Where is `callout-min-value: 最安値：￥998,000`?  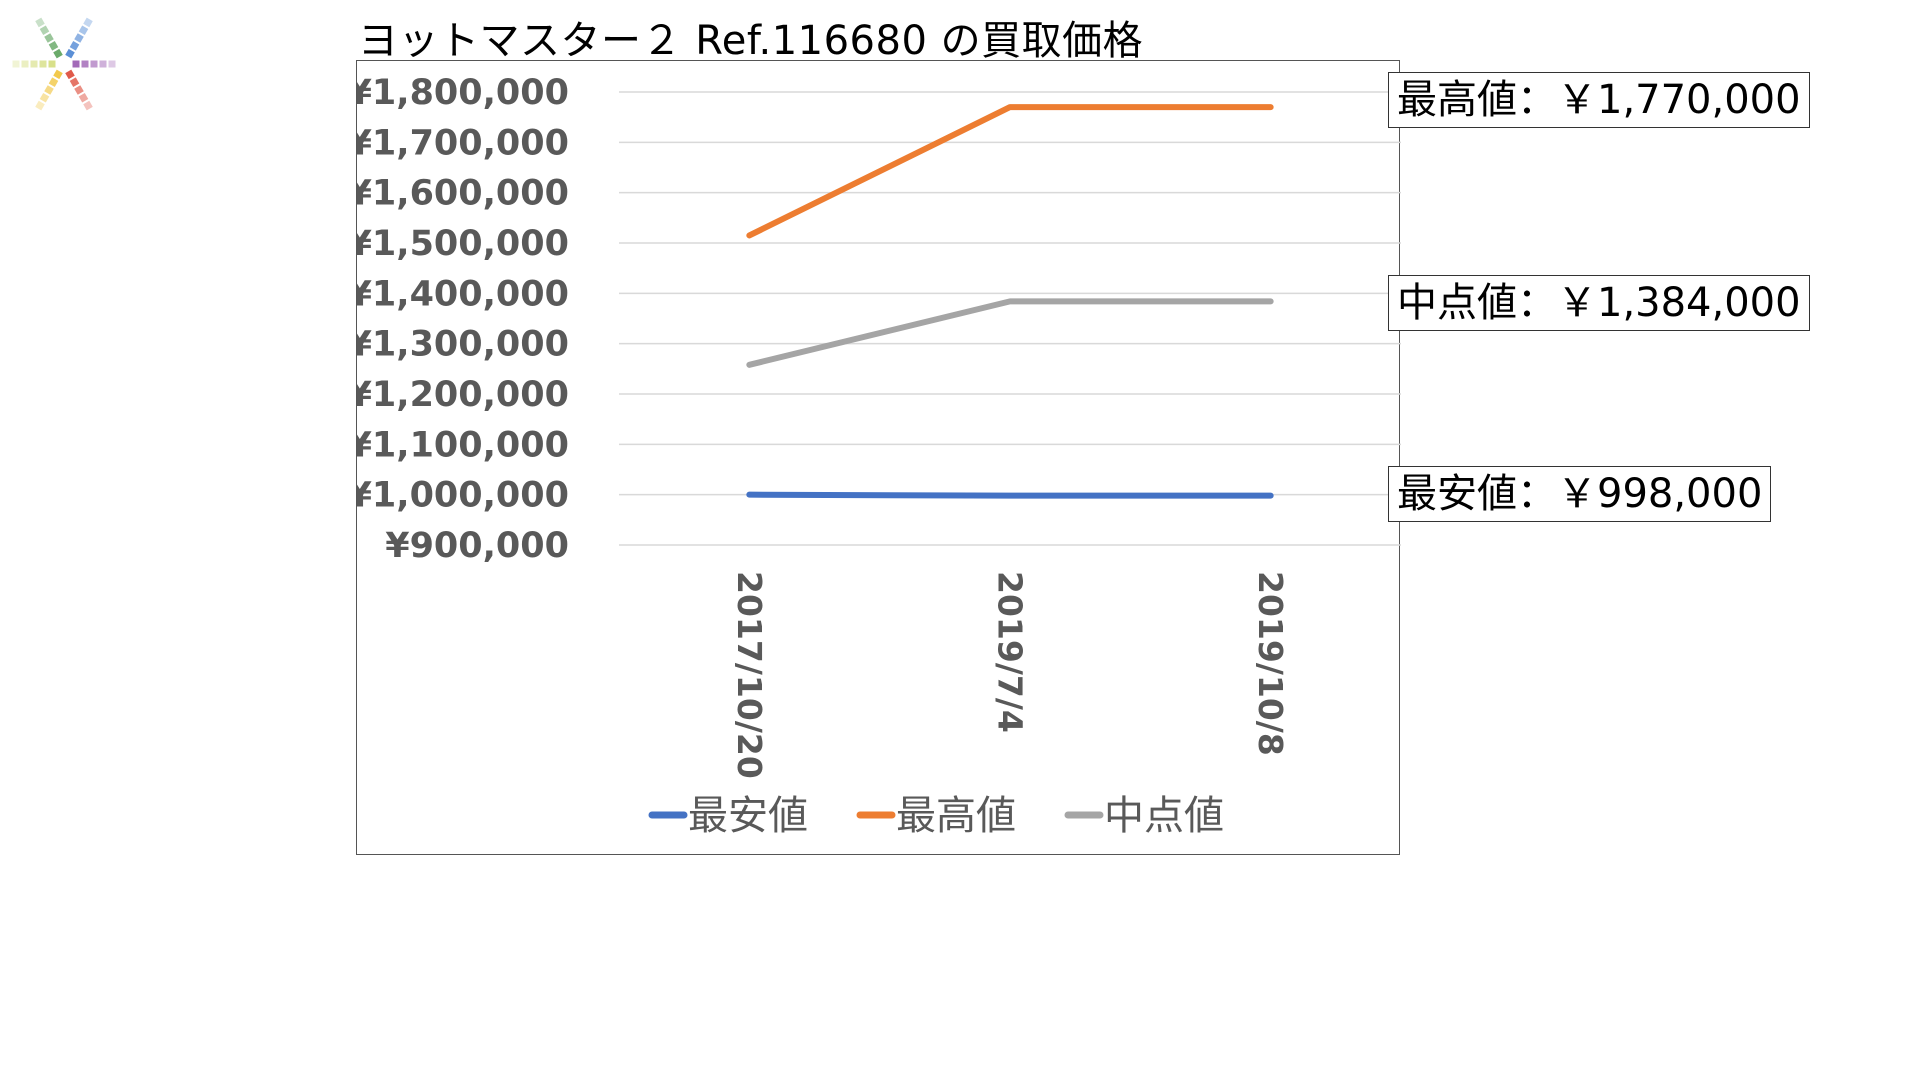
callout-min-value: 最安値：￥998,000 is located at coordinates (1580, 494).